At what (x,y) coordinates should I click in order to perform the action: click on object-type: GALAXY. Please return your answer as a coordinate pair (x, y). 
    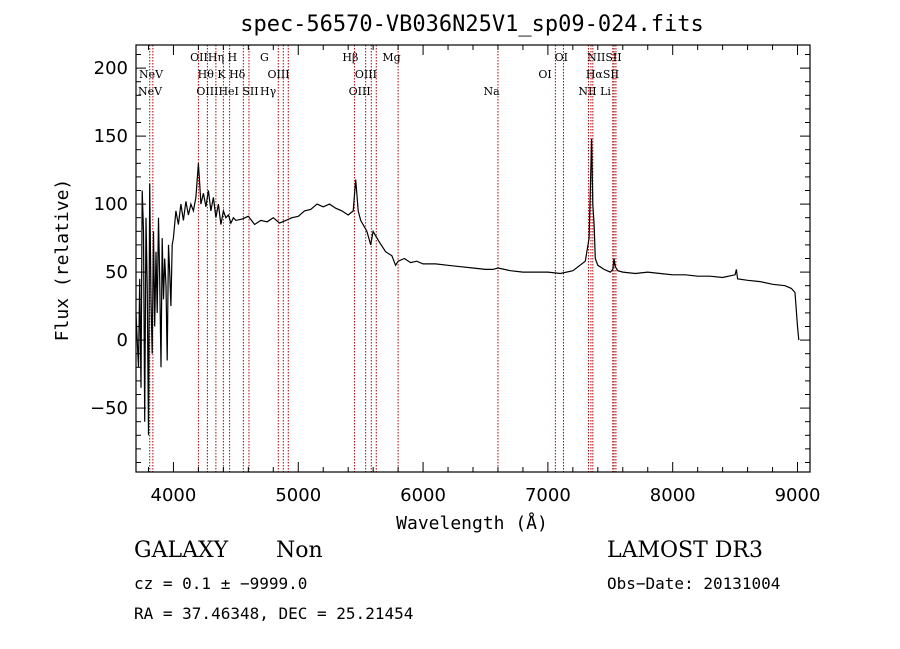
    Looking at the image, I should click on (181, 550).